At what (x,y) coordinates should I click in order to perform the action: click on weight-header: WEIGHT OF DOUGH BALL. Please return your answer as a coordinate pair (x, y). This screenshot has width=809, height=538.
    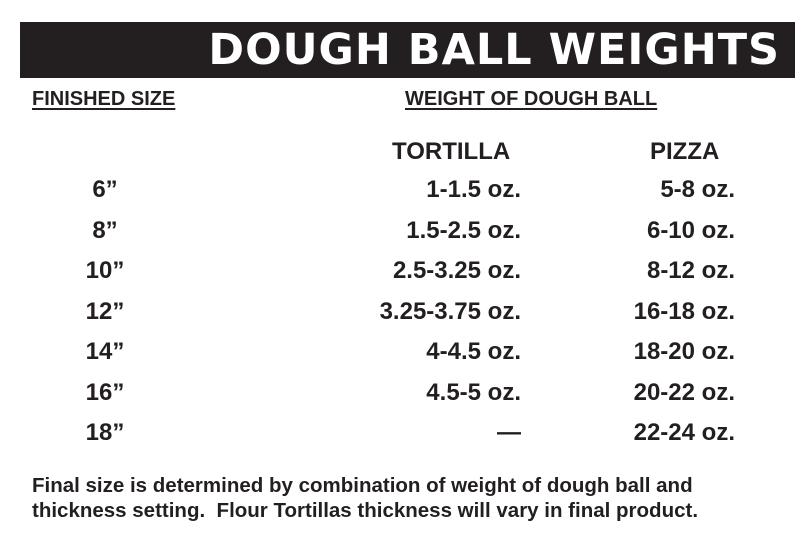
    Looking at the image, I should click on (531, 99).